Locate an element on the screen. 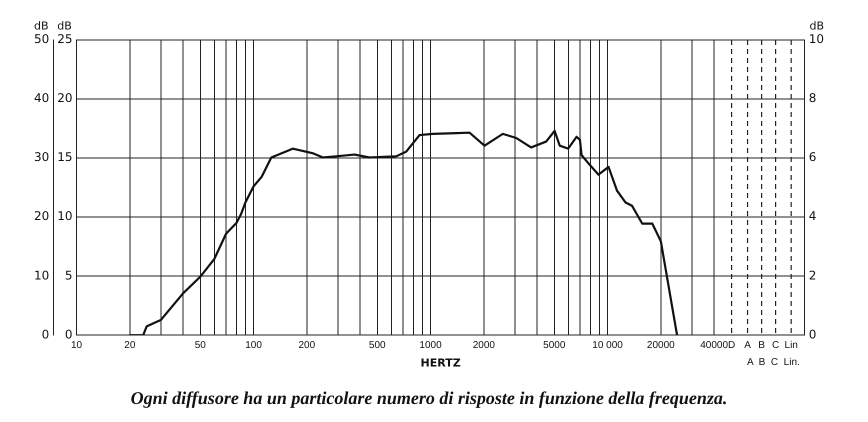  y3-tick-label: 2 is located at coordinates (812, 275).